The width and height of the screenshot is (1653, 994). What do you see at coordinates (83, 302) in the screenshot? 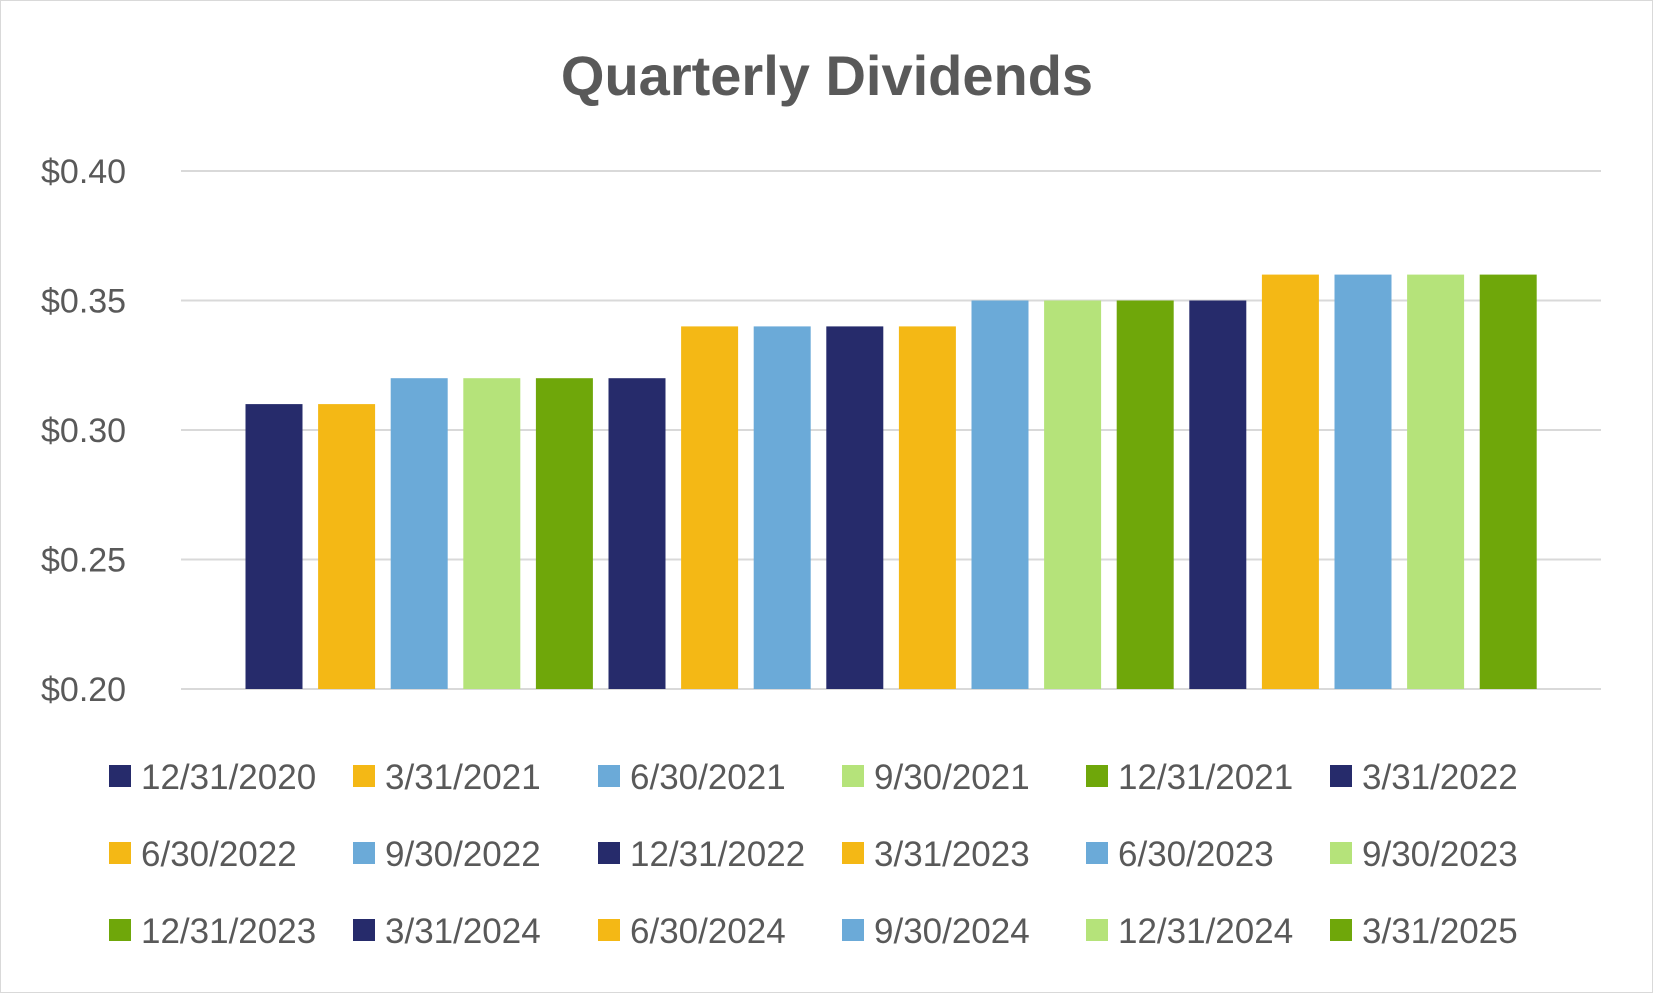
I see `y-tick-label: $0.35` at bounding box center [83, 302].